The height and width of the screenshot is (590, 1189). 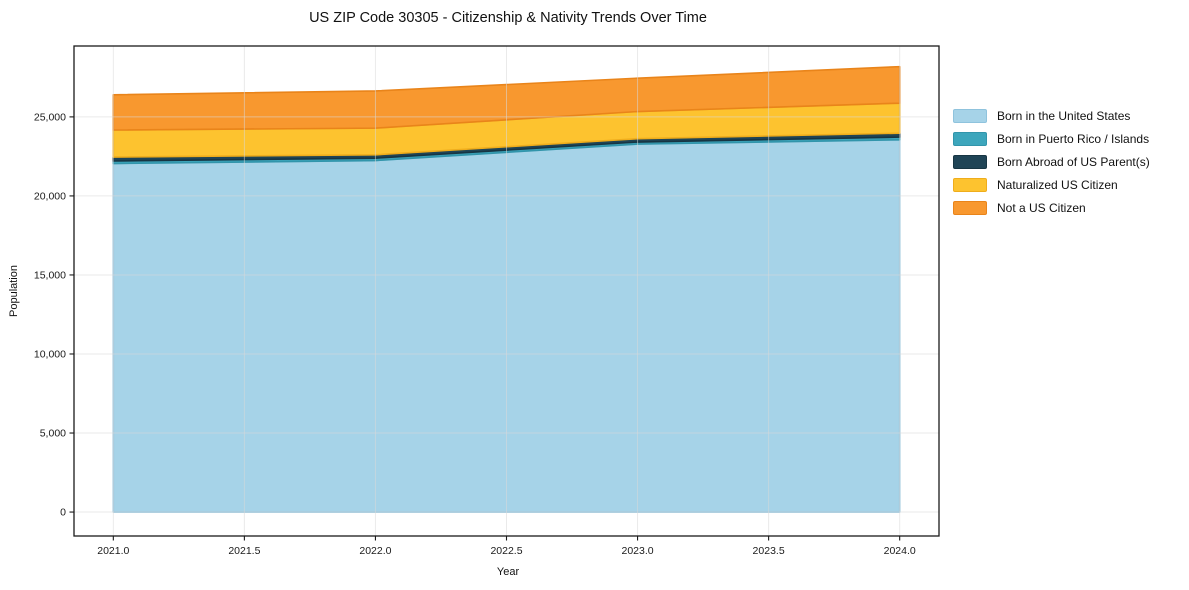 What do you see at coordinates (769, 551) in the screenshot?
I see `x-tick-label: 2023.5` at bounding box center [769, 551].